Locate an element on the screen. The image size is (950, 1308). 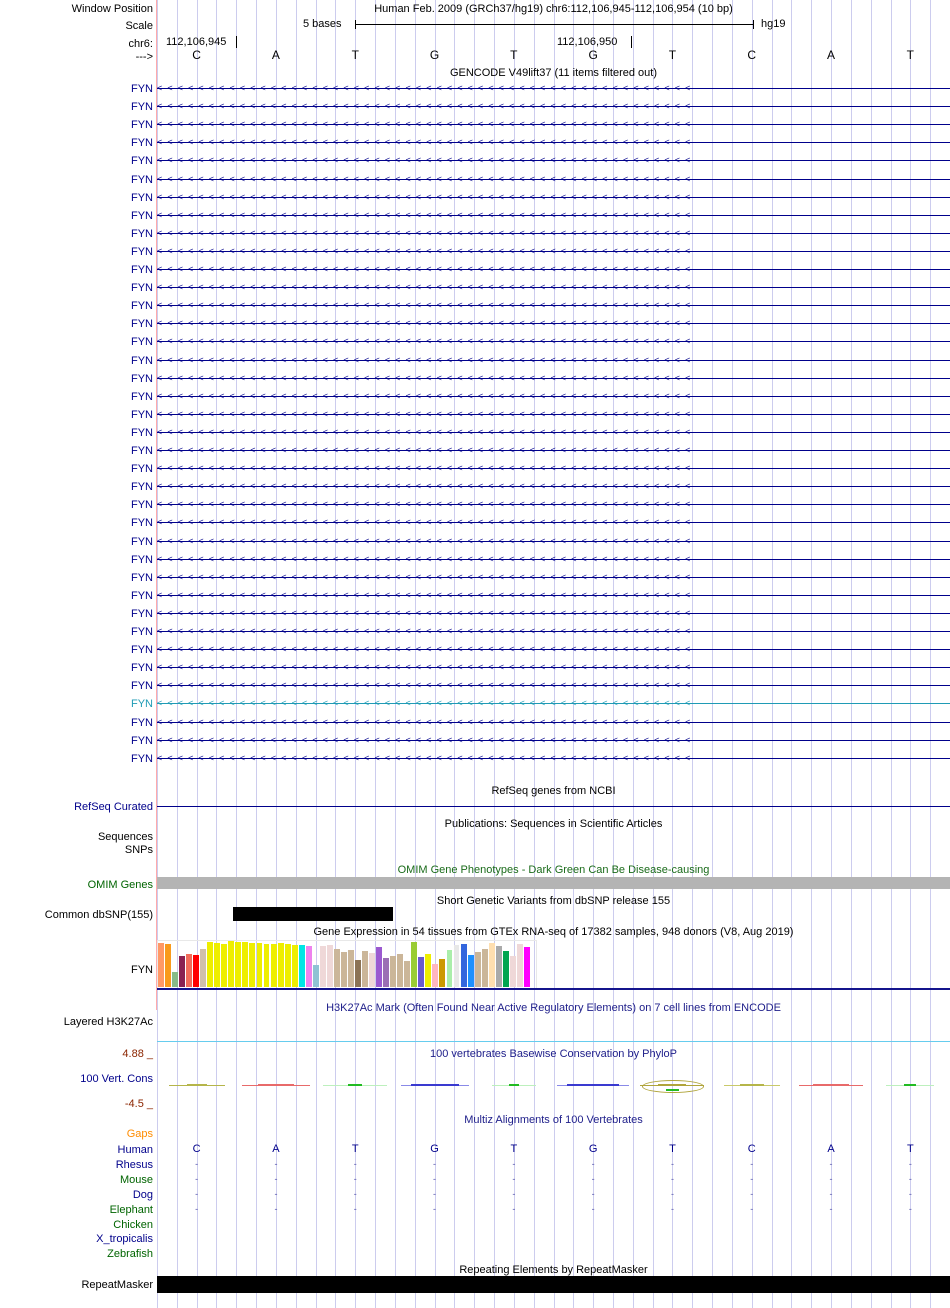
conservation-label: 100 Vert. Cons is located at coordinates (116, 1079).